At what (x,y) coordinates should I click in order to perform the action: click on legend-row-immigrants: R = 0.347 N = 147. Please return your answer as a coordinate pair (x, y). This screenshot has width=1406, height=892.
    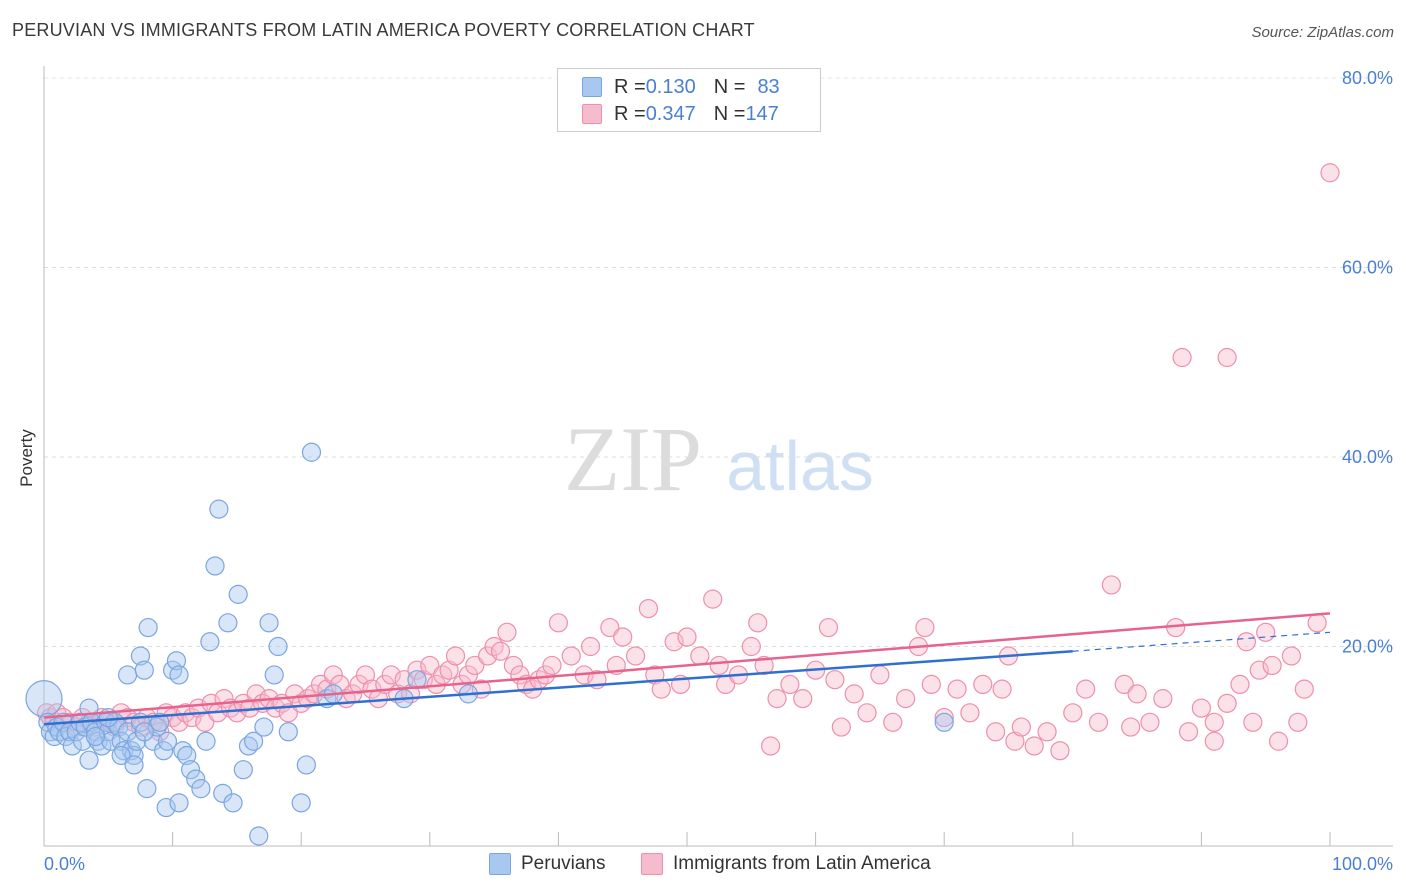
    Looking at the image, I should click on (680, 114).